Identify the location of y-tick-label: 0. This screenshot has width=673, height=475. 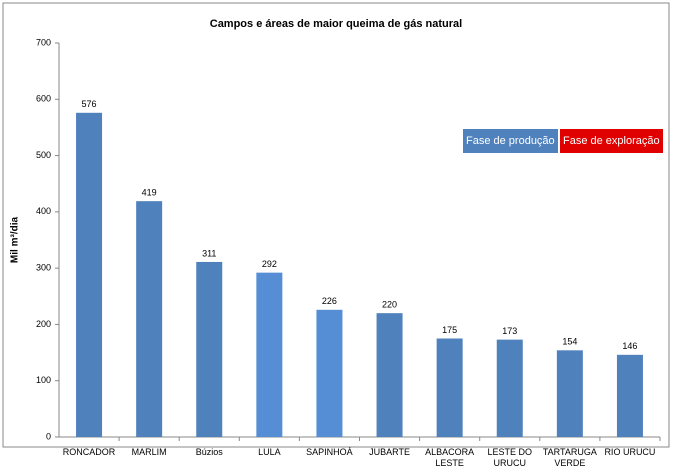
(48, 436).